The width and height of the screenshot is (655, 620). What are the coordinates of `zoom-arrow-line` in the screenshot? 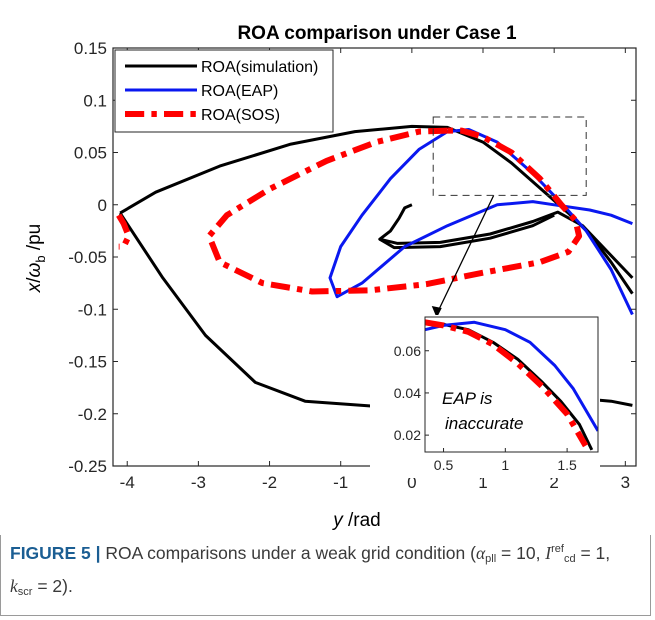 It's located at (465, 255).